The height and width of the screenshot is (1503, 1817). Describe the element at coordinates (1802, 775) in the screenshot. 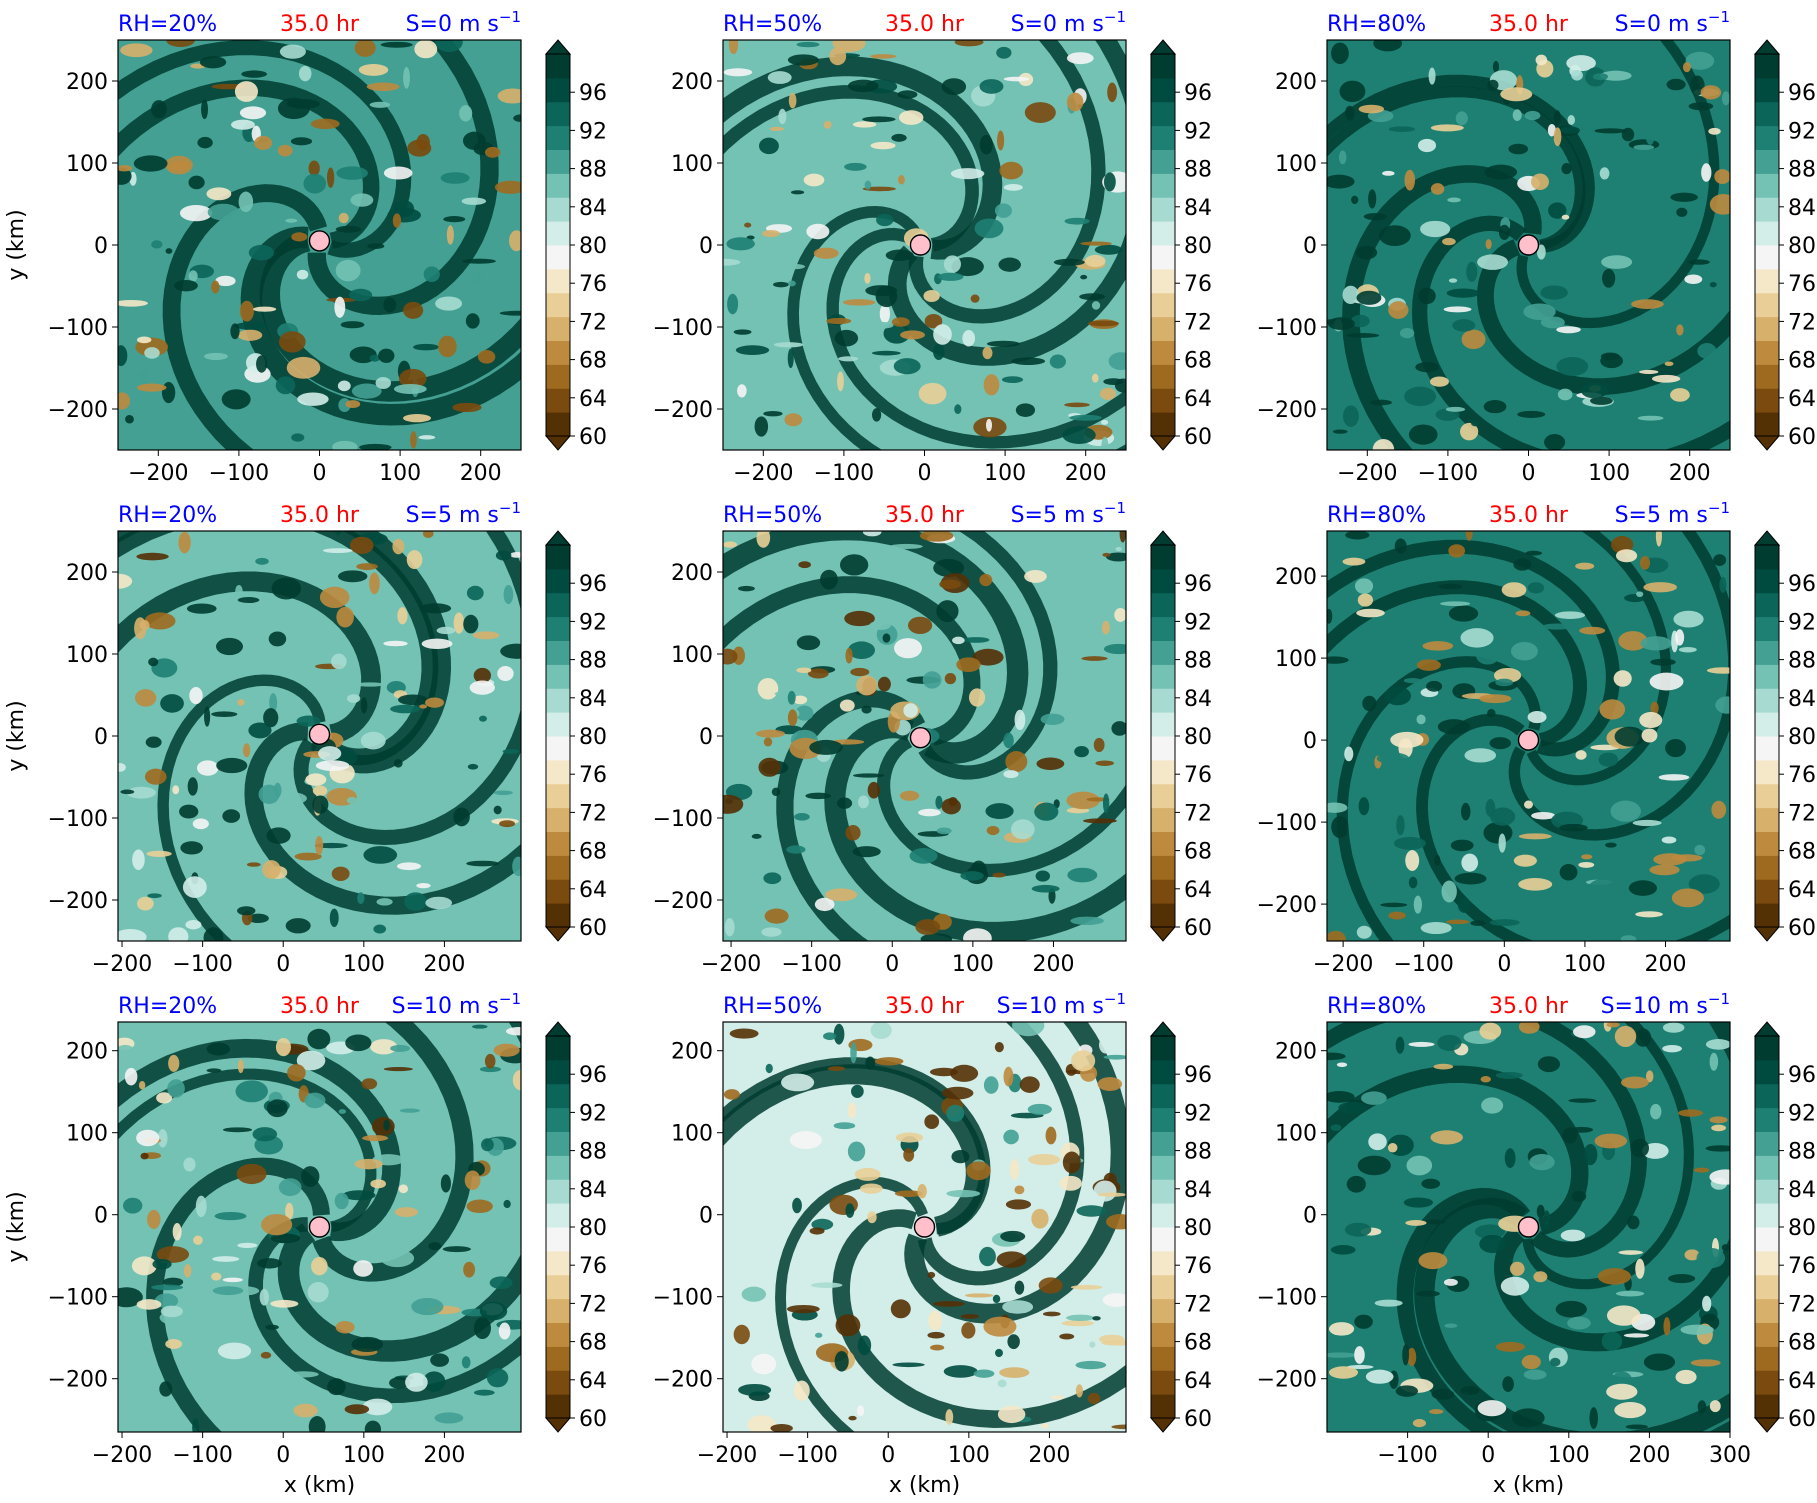

I see `colorbar-tick-label: 76` at that location.